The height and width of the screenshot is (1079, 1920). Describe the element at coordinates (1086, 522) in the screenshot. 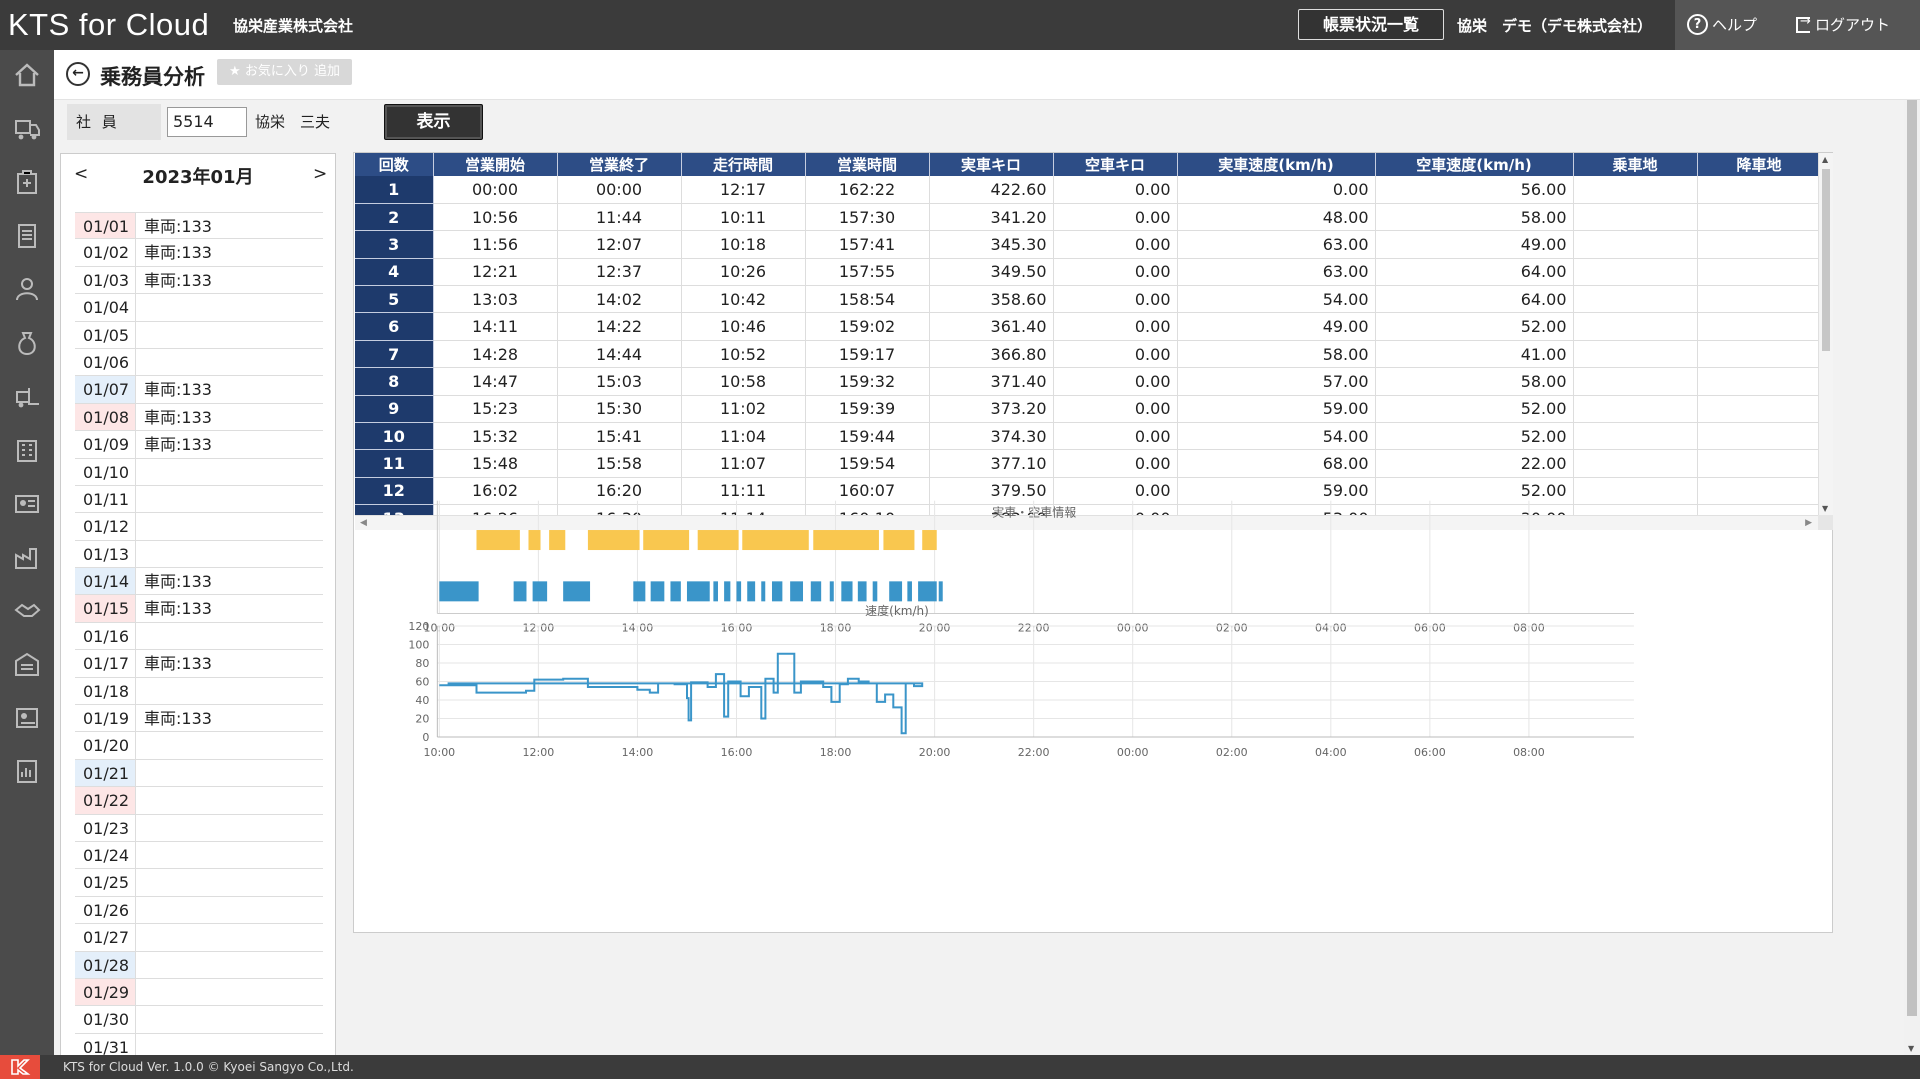

I see `table-horizontal-scrollbar: ◀ ▶` at that location.